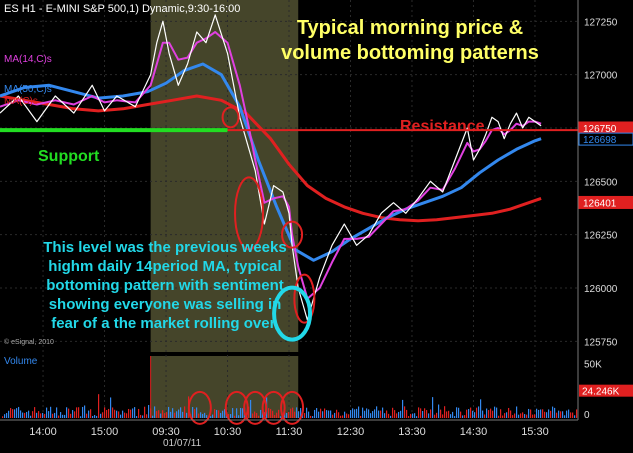 Image resolution: width=633 pixels, height=453 pixels. I want to click on time-tick-label: 14:30, so click(474, 432).